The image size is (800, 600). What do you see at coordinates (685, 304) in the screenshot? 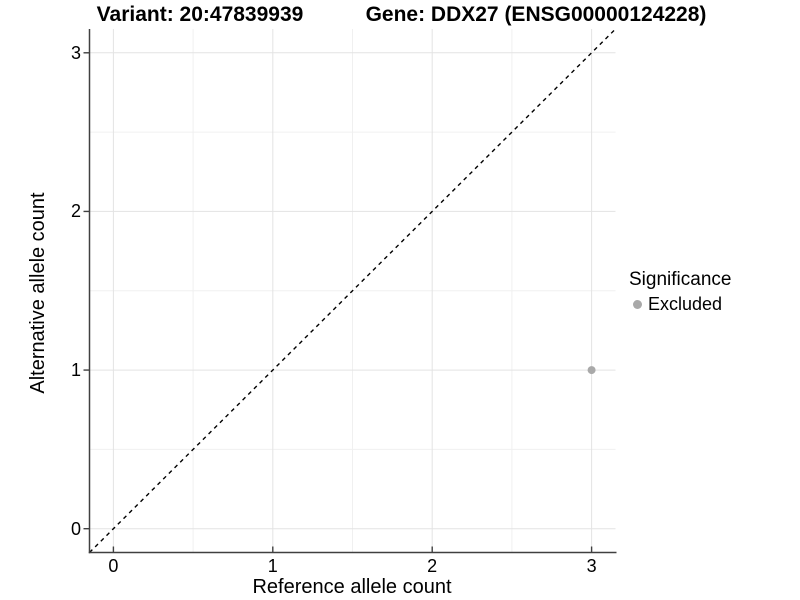
I see `legend-item-label: Excluded` at bounding box center [685, 304].